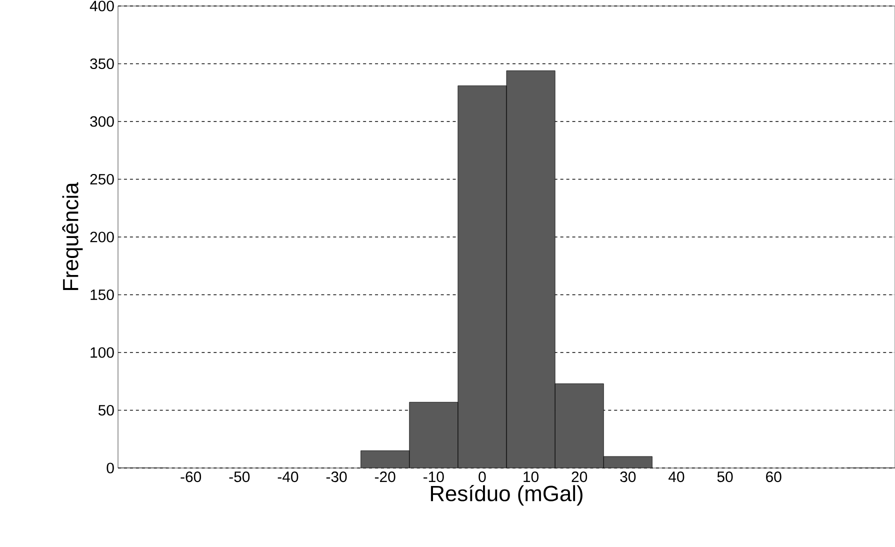 The image size is (895, 547). I want to click on y-tick-label: 300, so click(102, 121).